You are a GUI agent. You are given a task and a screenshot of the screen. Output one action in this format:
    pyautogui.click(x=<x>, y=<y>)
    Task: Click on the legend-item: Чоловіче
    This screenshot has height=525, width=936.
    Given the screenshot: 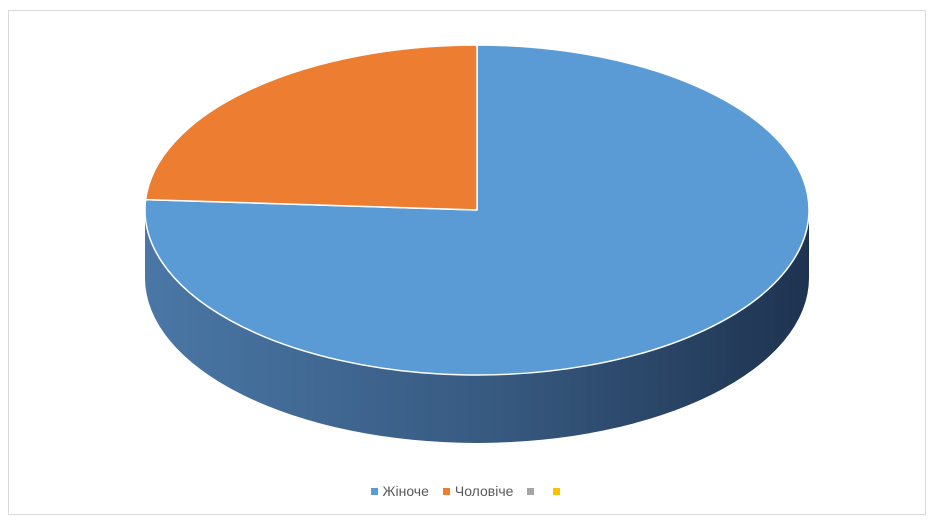 What is the action you would take?
    pyautogui.click(x=478, y=491)
    